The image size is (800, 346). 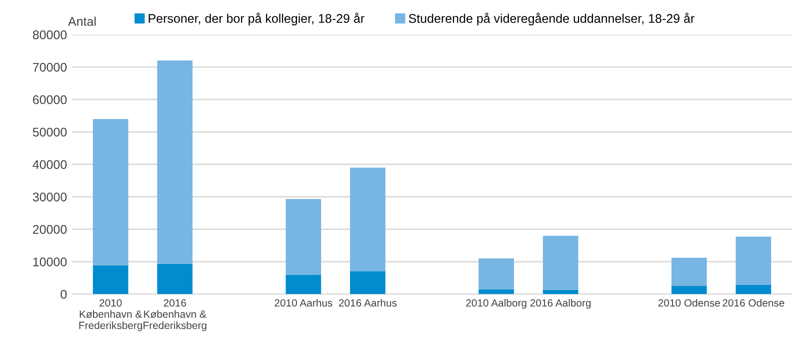 I want to click on y-tick-label: 10000, so click(x=50, y=261).